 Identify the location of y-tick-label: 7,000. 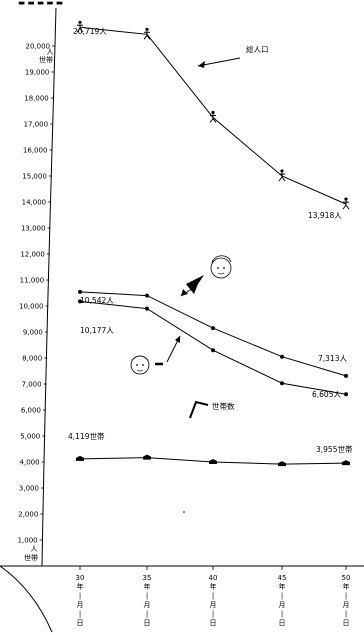
(32, 385).